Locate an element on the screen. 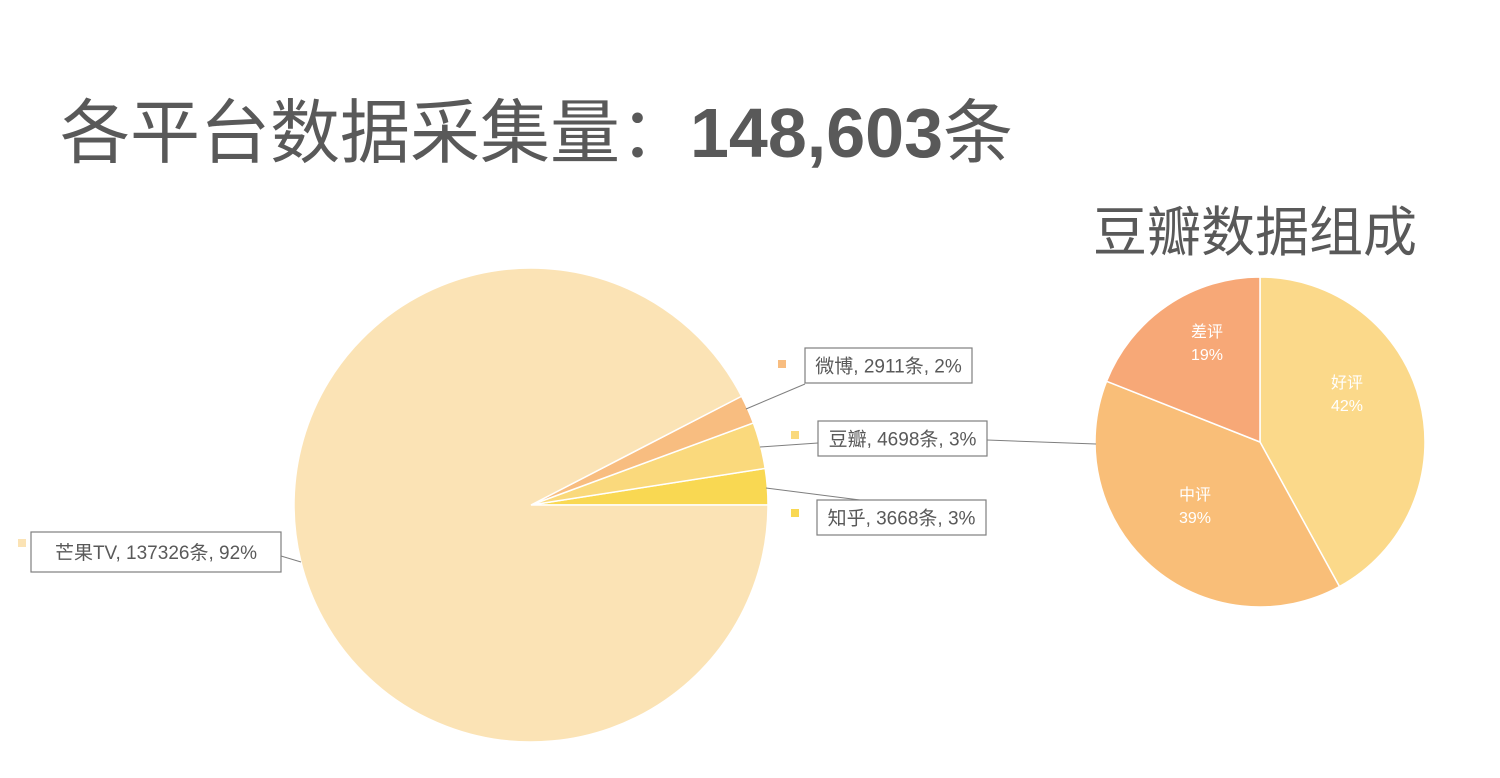  label-box-豆瓣 is located at coordinates (902, 438).